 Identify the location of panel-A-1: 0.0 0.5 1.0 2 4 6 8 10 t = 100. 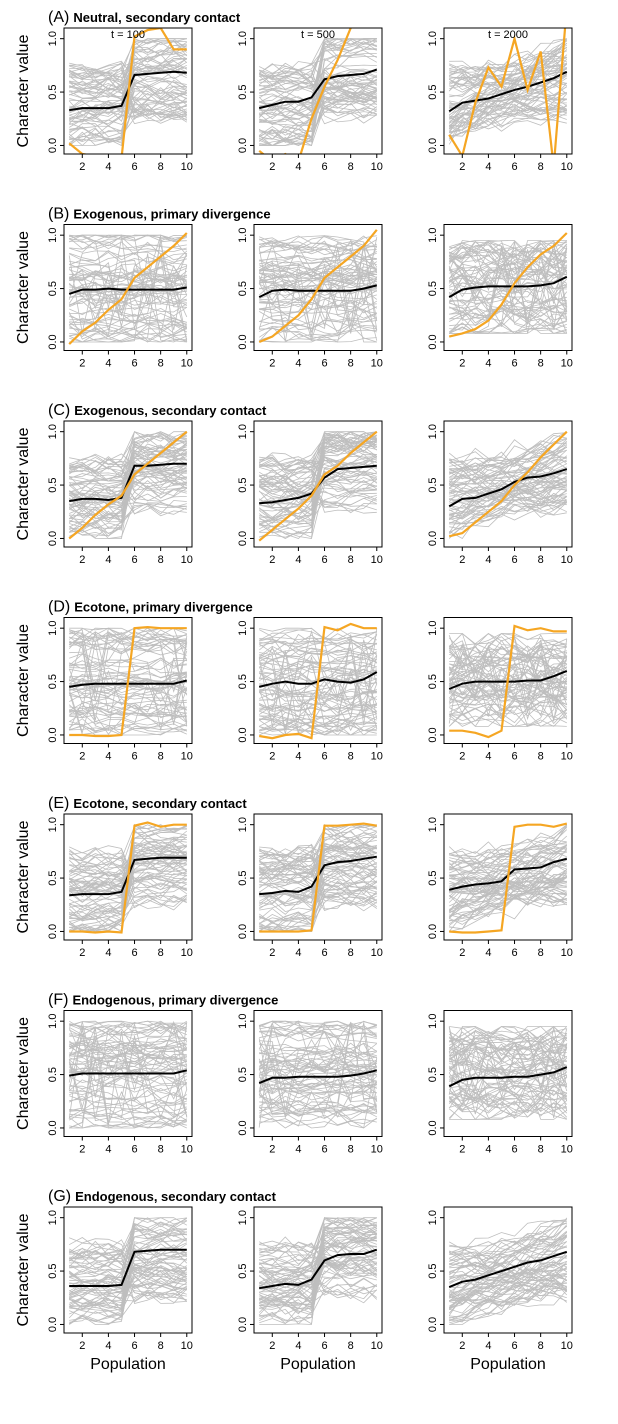
(120, 100).